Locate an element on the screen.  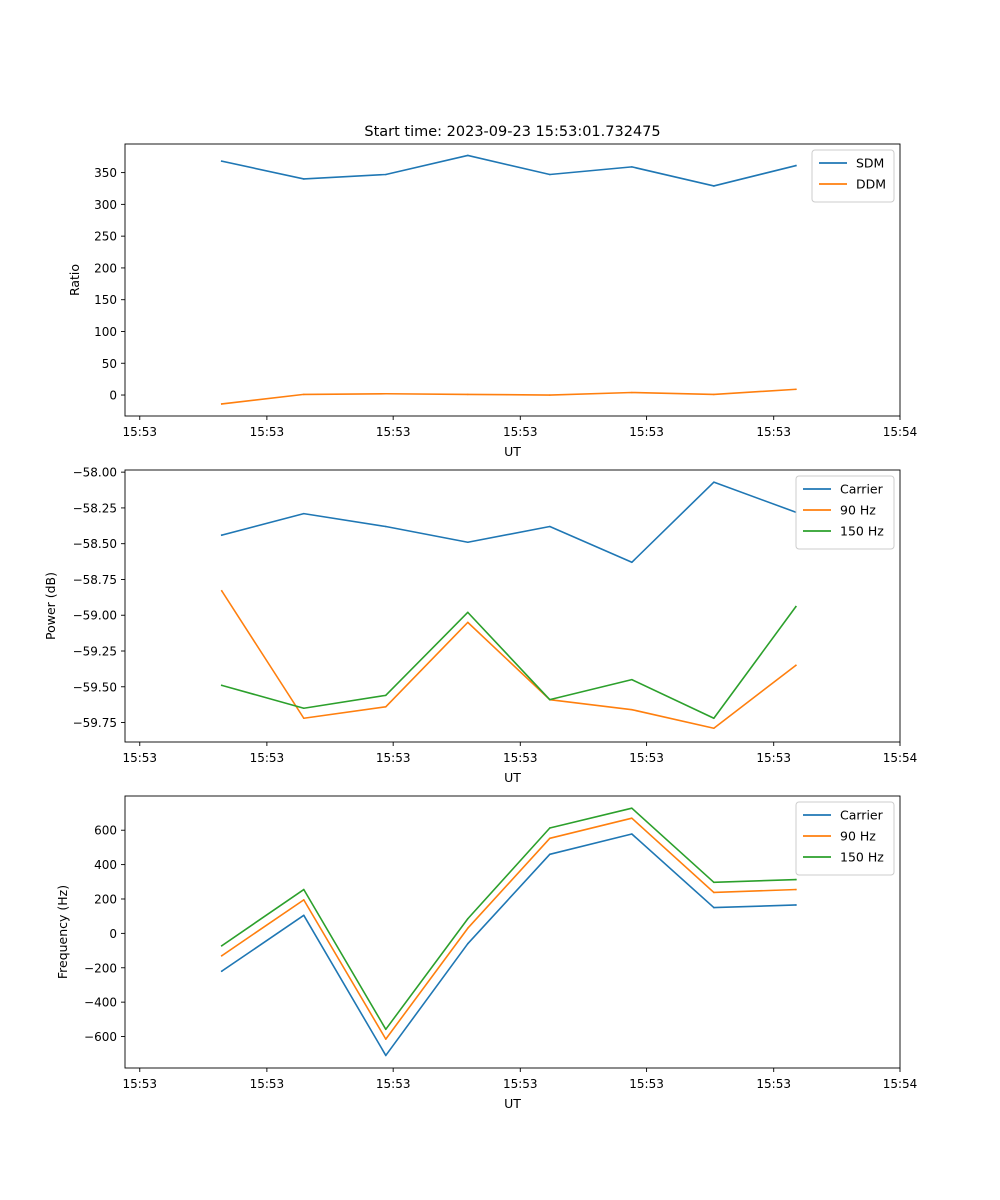
y-tick-label: −200 is located at coordinates (100, 968).